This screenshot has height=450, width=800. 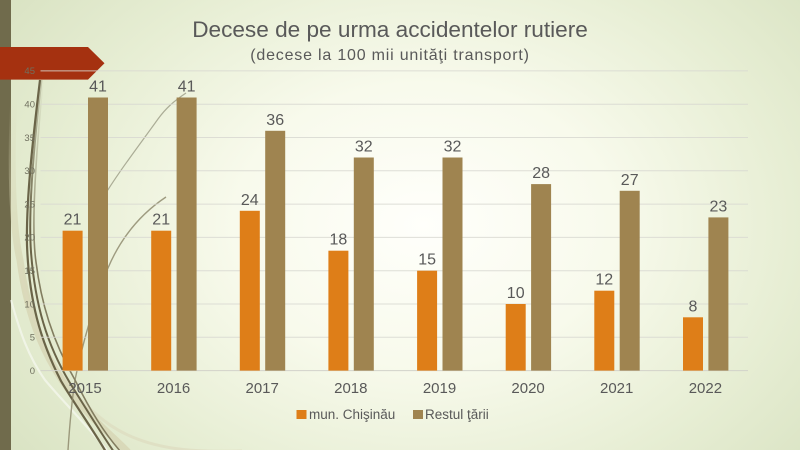 What do you see at coordinates (29, 105) in the screenshot?
I see `svg-text: 40` at bounding box center [29, 105].